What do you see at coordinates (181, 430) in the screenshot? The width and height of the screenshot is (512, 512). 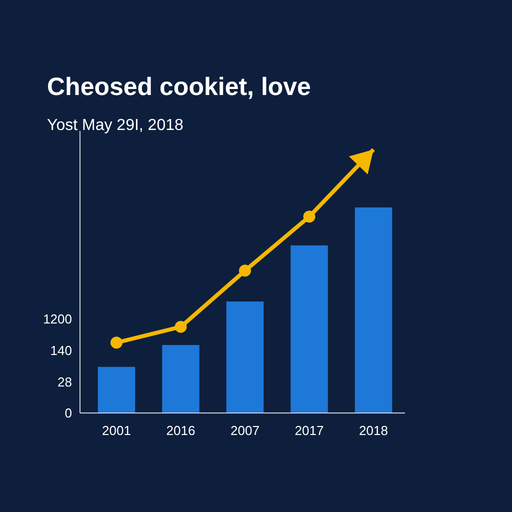 I see `x-tick-label: 2016` at bounding box center [181, 430].